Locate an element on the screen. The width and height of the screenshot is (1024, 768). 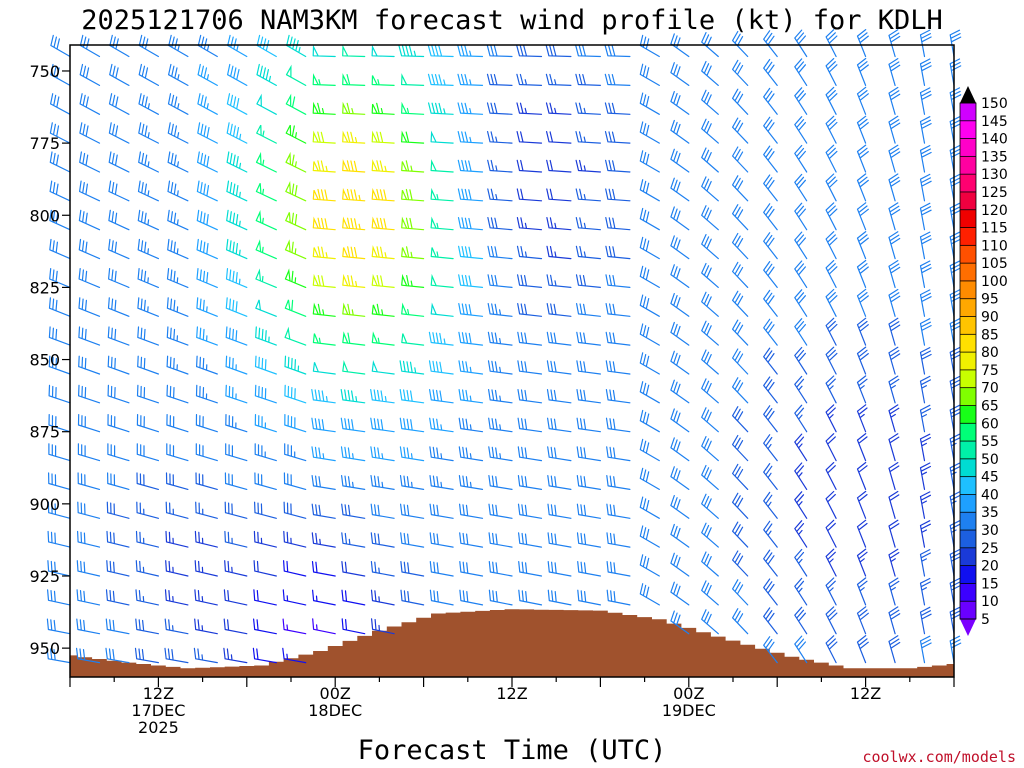
x-tick-label-3-0: 00Z is located at coordinates (688, 693).